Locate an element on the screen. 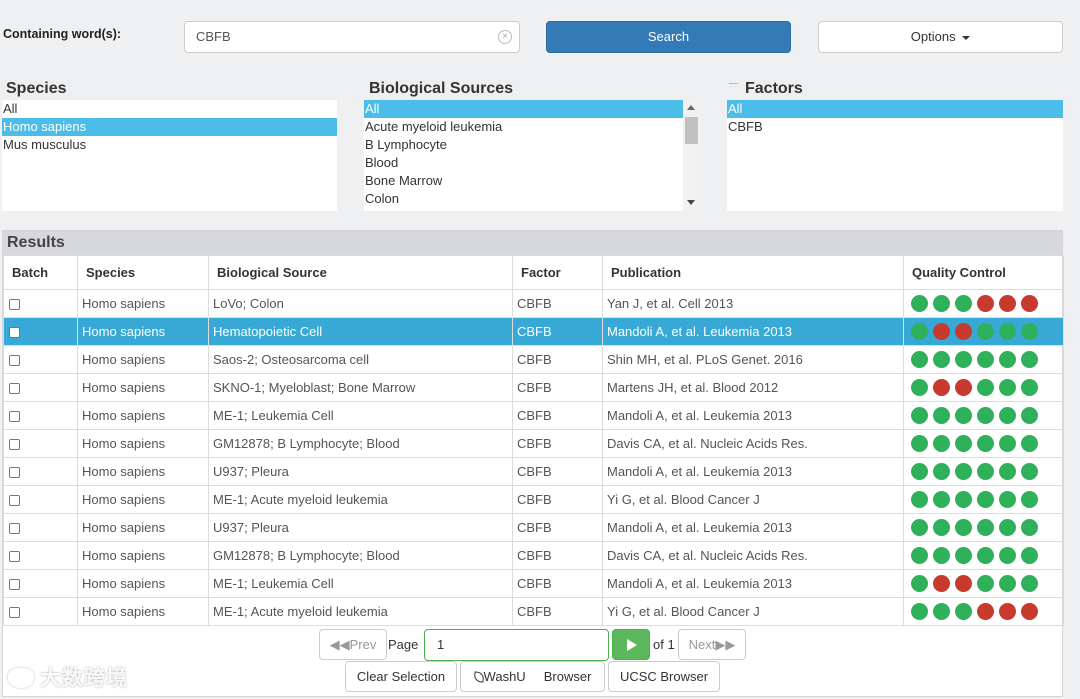 This screenshot has width=1080, height=699. biological-source-cell: Saos-2; Osteosarcoma cell is located at coordinates (360, 359).